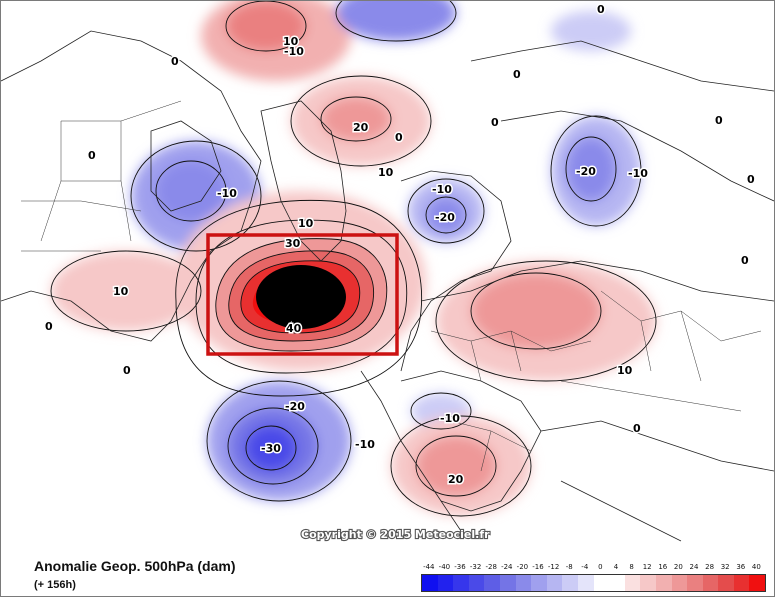  What do you see at coordinates (395, 534) in the screenshot?
I see `copyright-text: Copyright © 2015 Meteociel.fr` at bounding box center [395, 534].